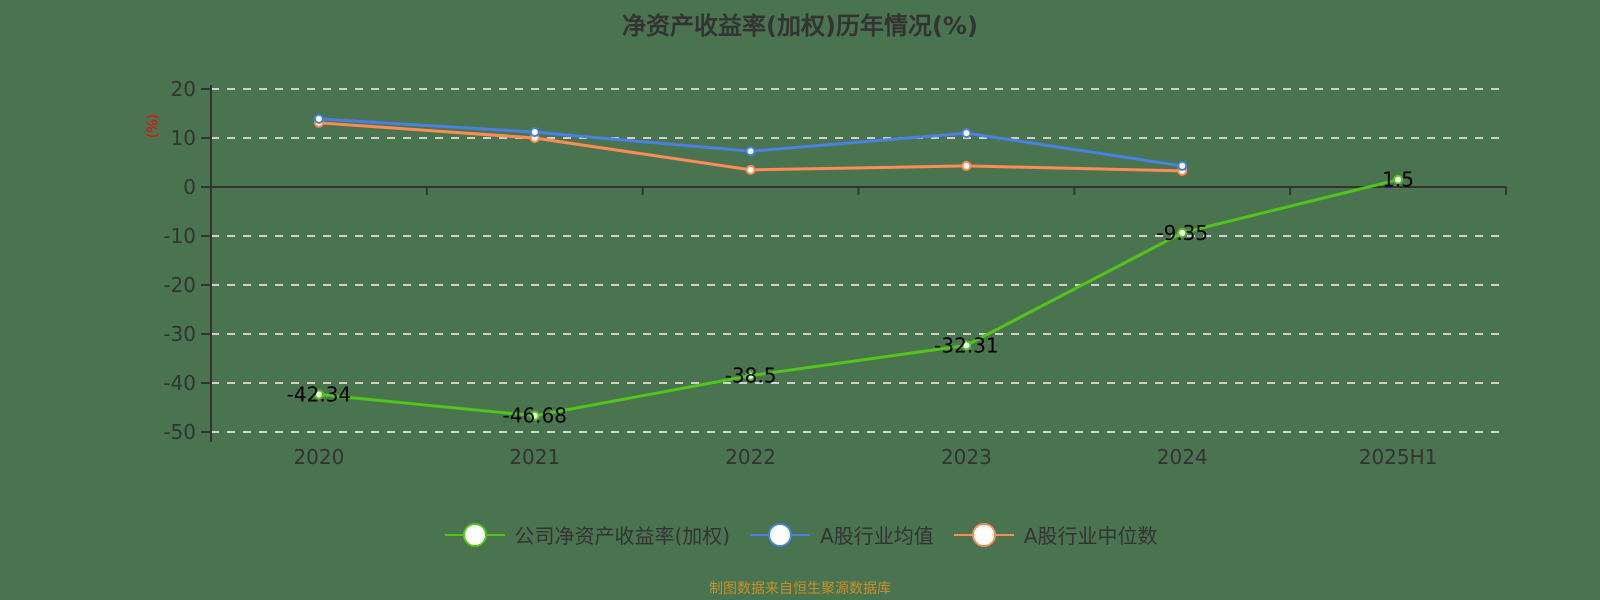  Describe the element at coordinates (800, 589) in the screenshot. I see `source-note: 制图数据来自恒生聚源数据库` at that location.